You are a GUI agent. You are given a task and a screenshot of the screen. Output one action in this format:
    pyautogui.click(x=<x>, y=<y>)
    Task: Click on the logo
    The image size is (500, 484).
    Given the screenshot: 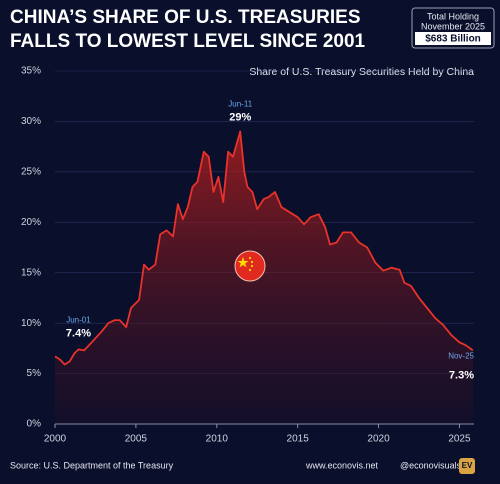 What is the action you would take?
    pyautogui.click(x=467, y=466)
    